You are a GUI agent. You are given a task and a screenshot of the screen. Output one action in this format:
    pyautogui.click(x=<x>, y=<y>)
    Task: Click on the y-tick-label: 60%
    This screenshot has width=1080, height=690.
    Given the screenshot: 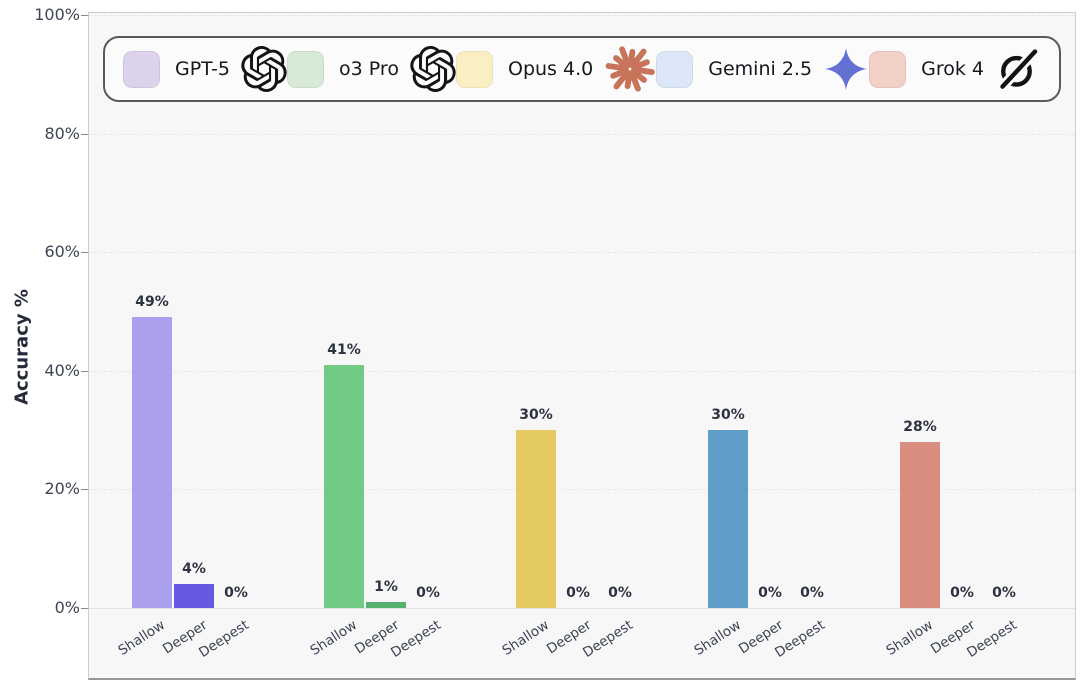 What is the action you would take?
    pyautogui.click(x=62, y=252)
    